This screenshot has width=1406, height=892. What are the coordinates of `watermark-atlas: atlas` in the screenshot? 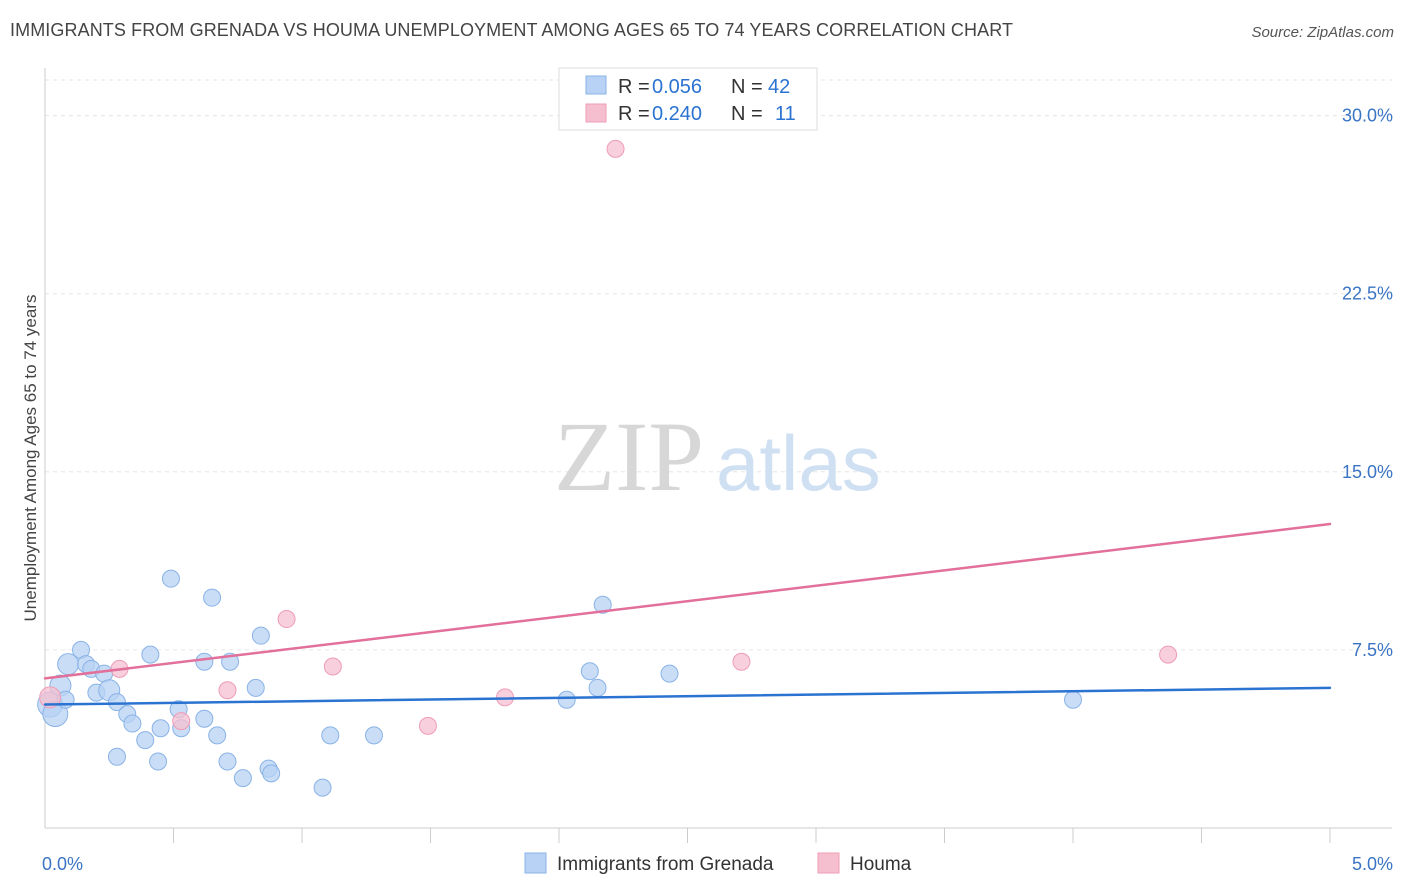 It's located at (798, 463).